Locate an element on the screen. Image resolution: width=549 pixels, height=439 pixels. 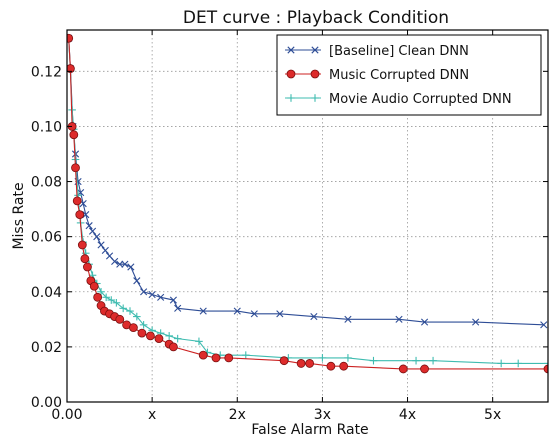
x-axis-label: False Alarm Rate is located at coordinates (309, 430).